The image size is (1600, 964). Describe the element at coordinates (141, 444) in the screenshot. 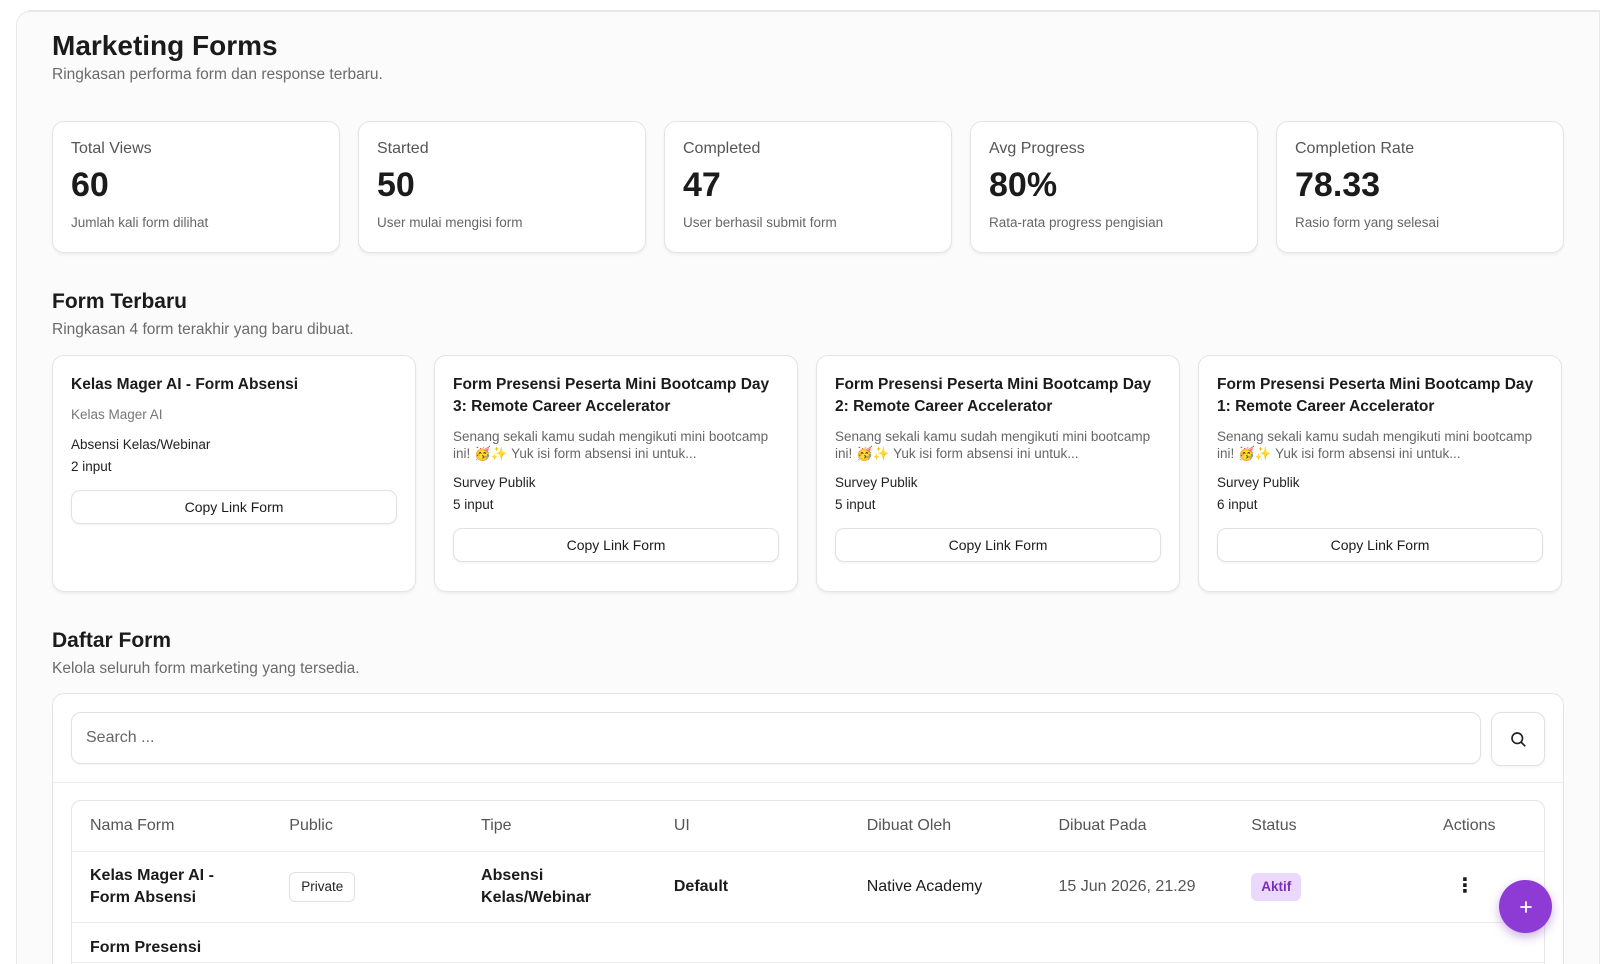

I see `recent-form-type: Absensi Kelas/Webinar` at that location.